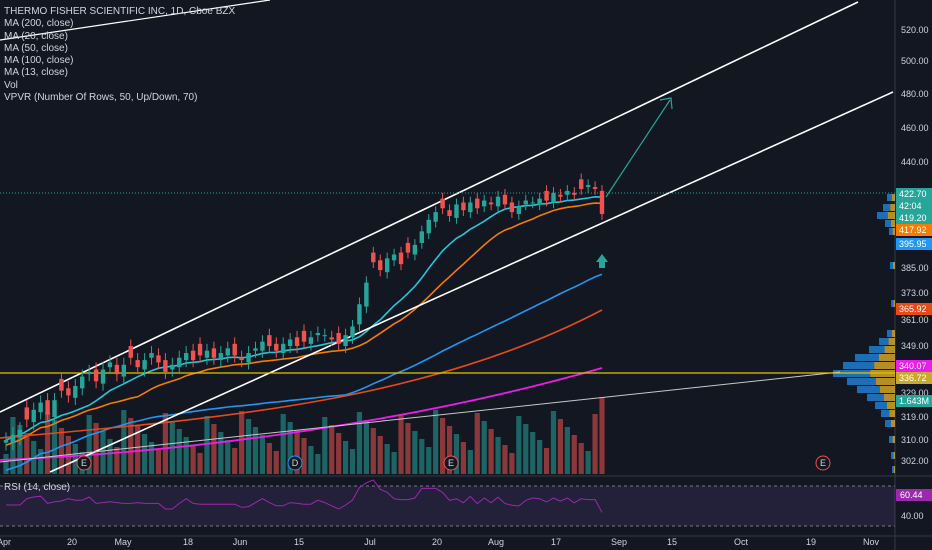  I want to click on price-tick: 385.00, so click(915, 268).